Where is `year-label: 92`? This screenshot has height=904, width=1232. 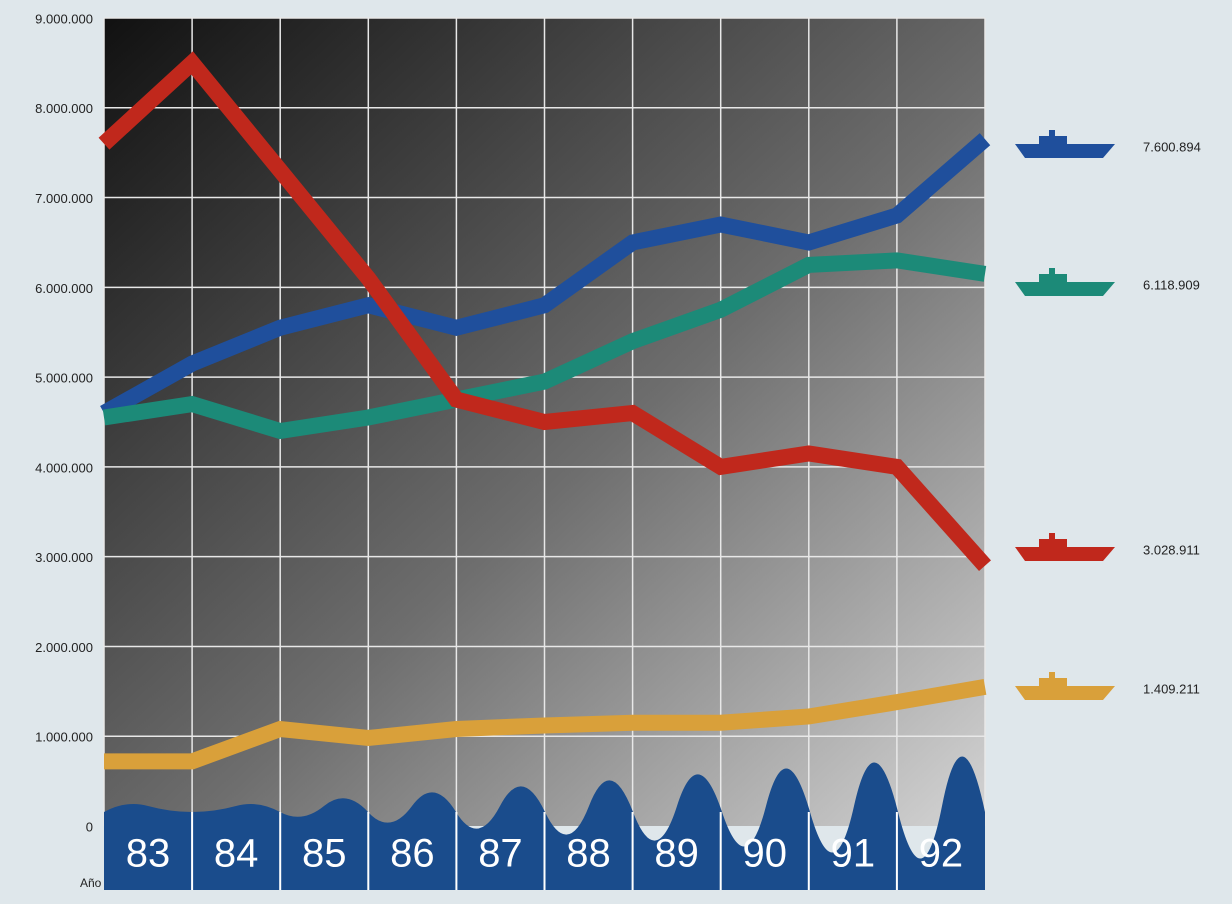 year-label: 92 is located at coordinates (941, 854).